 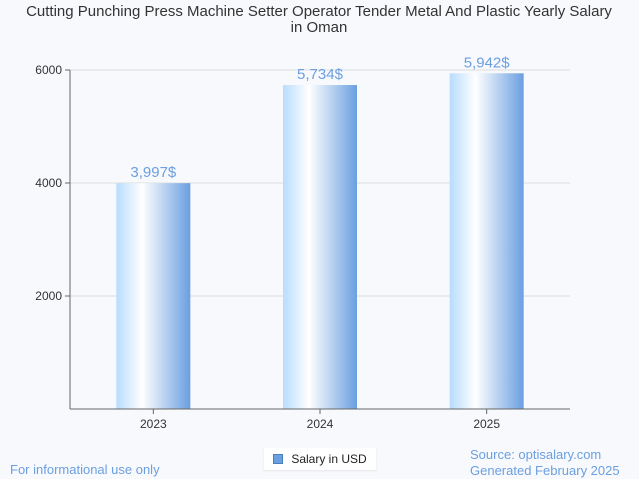 I want to click on x-tick-label: 2024, so click(x=320, y=424).